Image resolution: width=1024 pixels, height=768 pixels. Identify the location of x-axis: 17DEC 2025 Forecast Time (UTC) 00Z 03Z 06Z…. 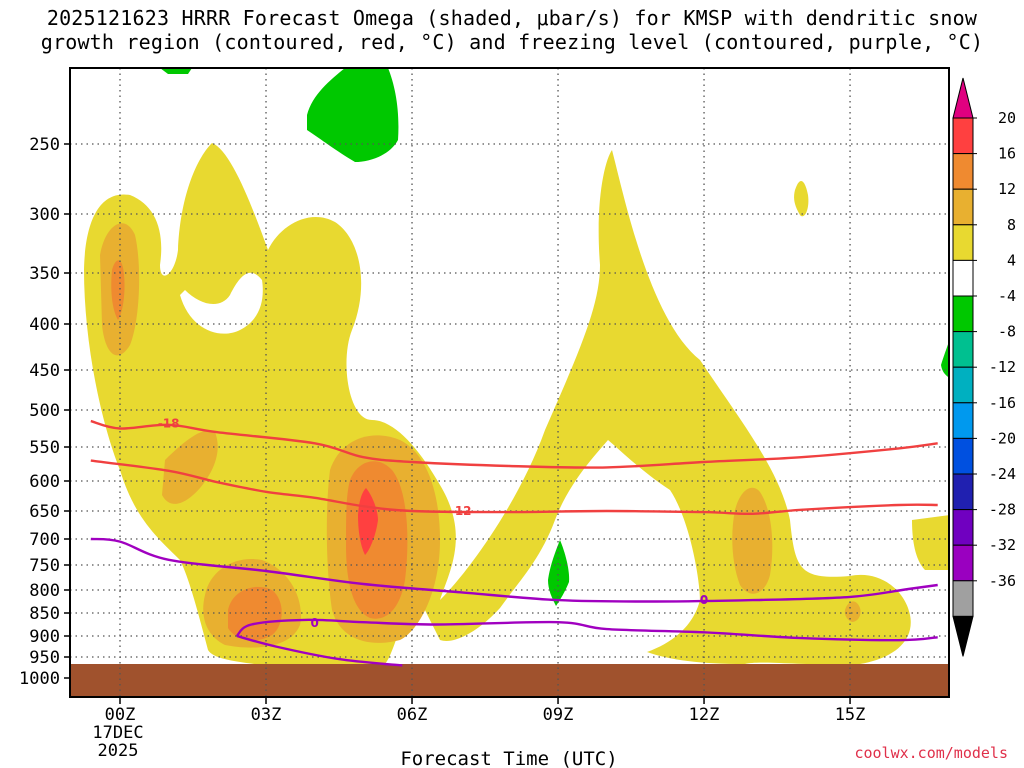
(478, 732).